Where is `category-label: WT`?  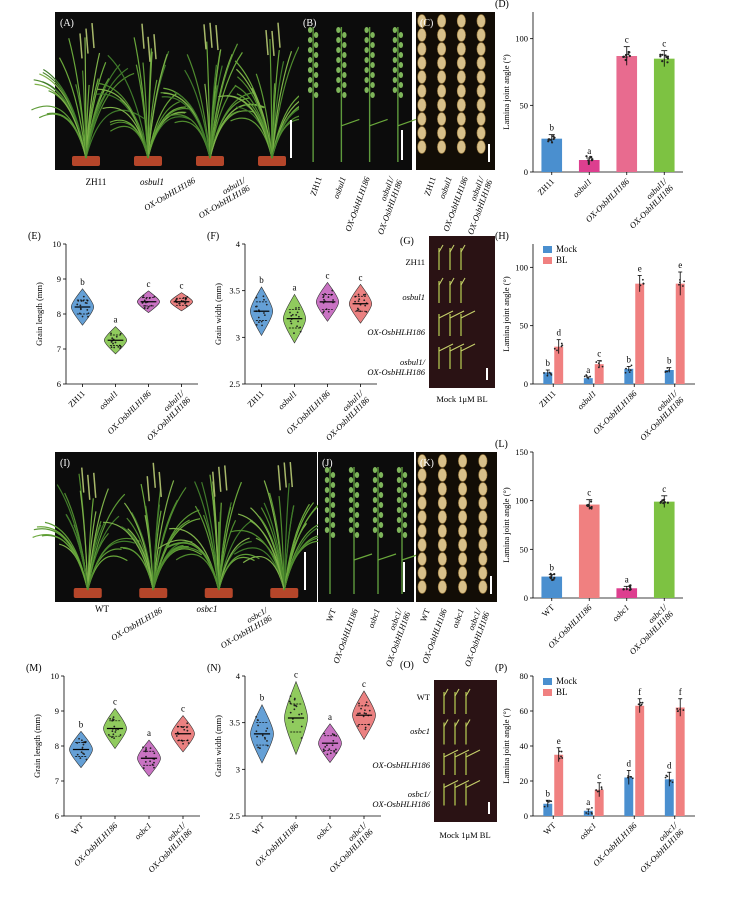
category-label: WT is located at coordinates (548, 610).